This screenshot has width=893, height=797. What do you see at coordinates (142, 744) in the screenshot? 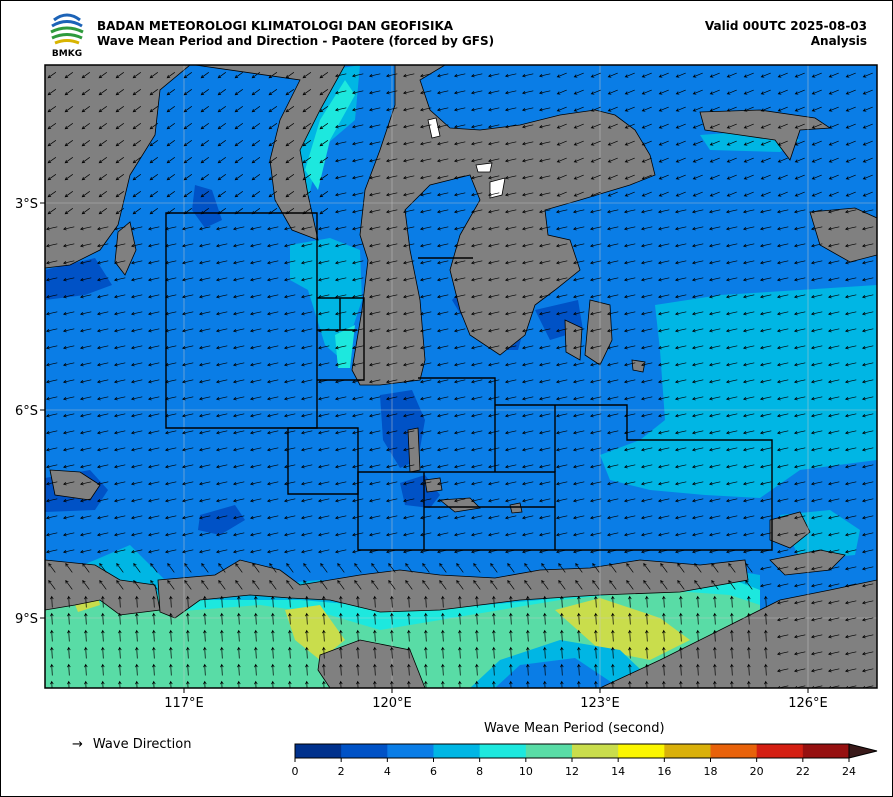
I see `direction-legend-label: Wave Direction` at bounding box center [142, 744].